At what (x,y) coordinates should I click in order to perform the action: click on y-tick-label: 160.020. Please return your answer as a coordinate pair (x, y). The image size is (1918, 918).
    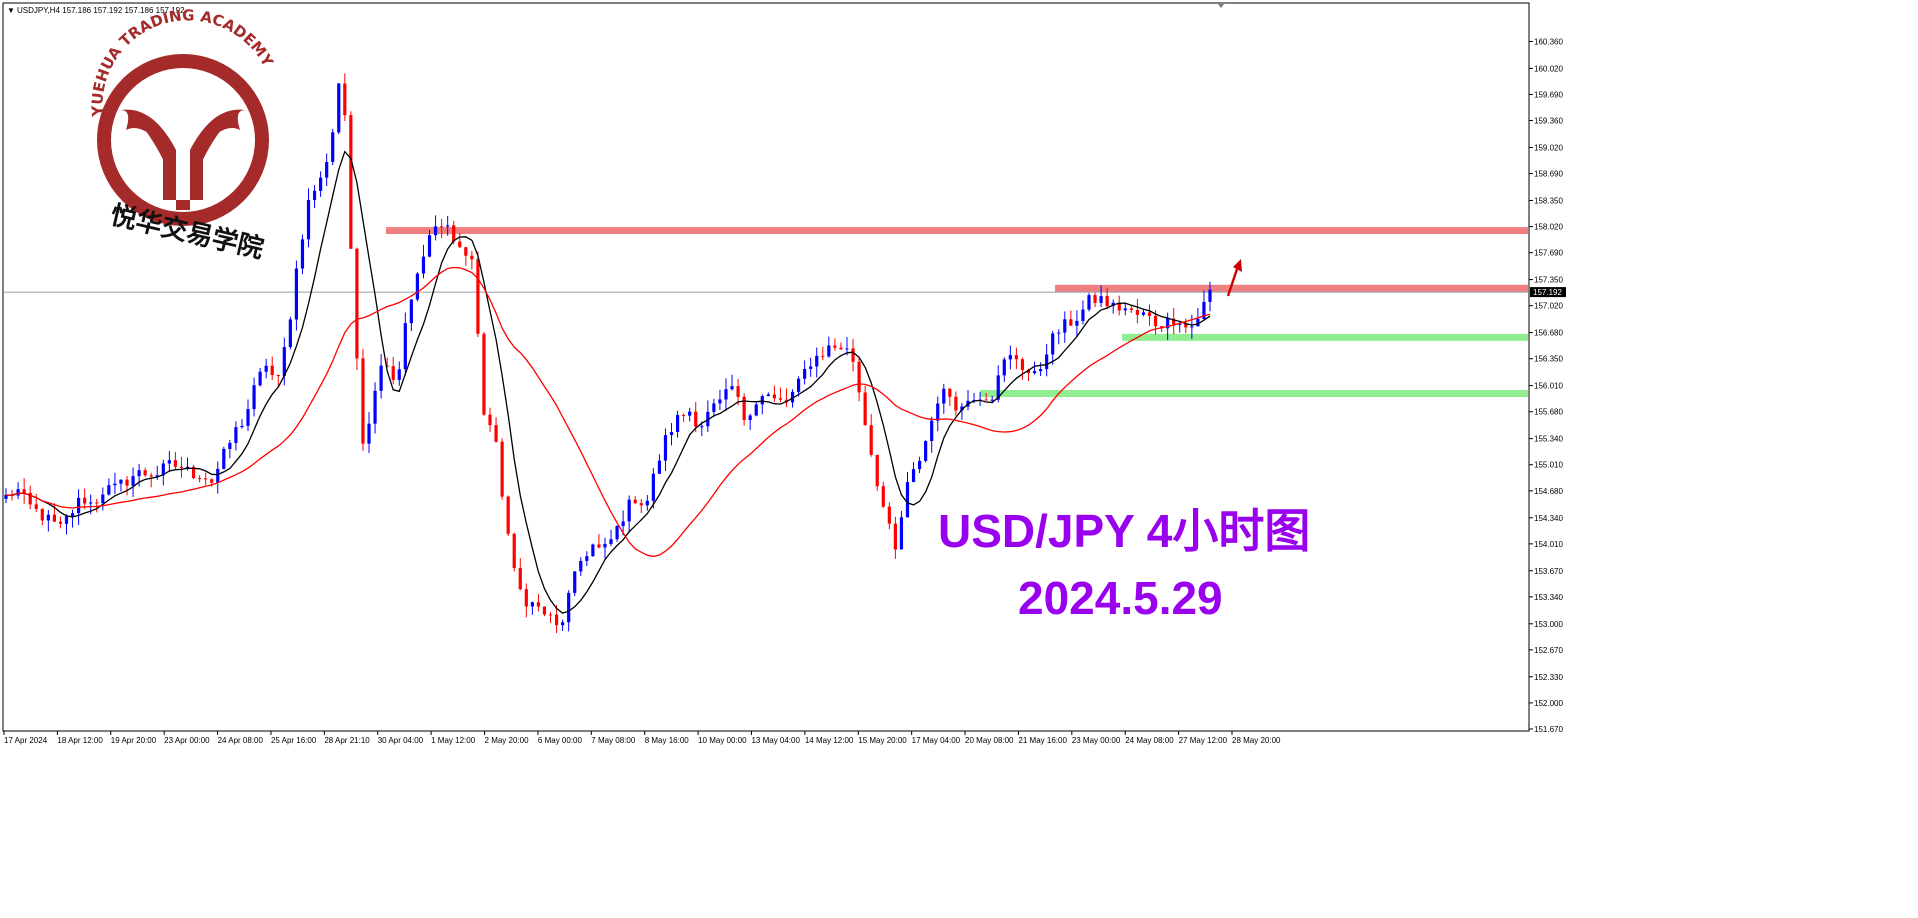
    Looking at the image, I should click on (1548, 68).